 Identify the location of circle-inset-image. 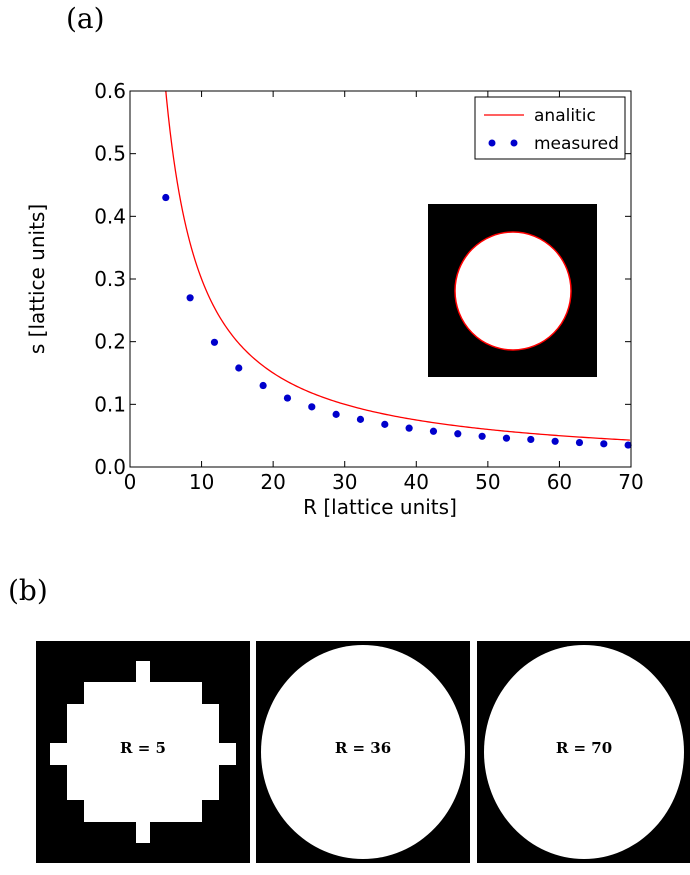
(512, 290).